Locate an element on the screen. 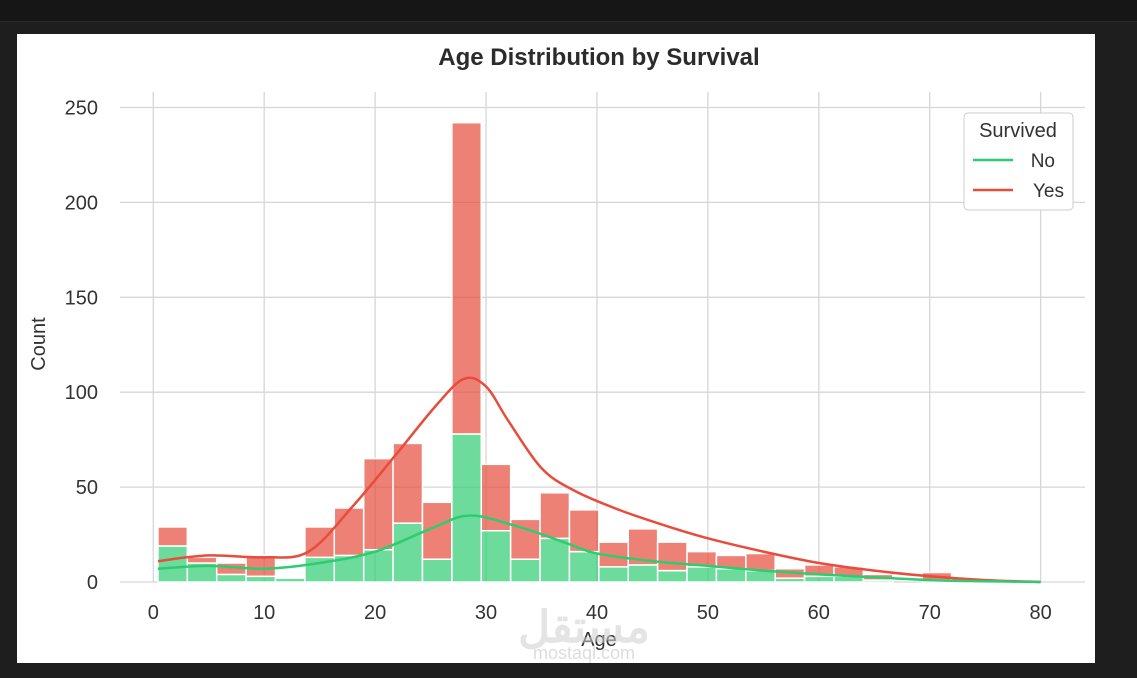  legend-box is located at coordinates (1018, 161).